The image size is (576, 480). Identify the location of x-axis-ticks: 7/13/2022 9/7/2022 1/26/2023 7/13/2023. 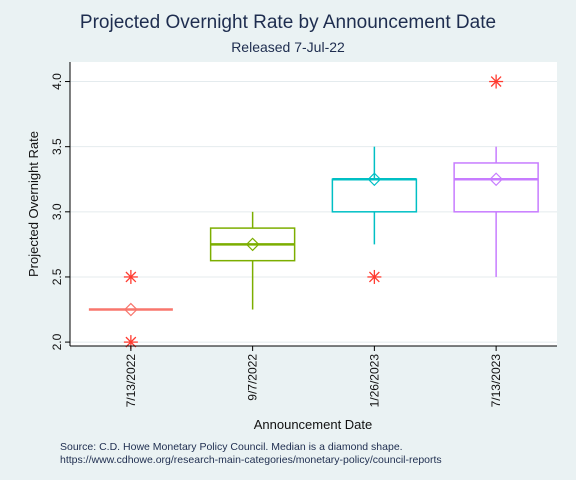
(313, 376).